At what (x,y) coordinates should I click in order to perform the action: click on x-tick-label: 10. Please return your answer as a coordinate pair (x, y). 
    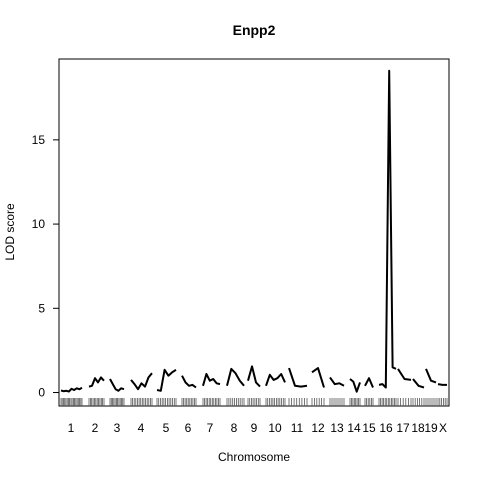
    Looking at the image, I should click on (275, 428).